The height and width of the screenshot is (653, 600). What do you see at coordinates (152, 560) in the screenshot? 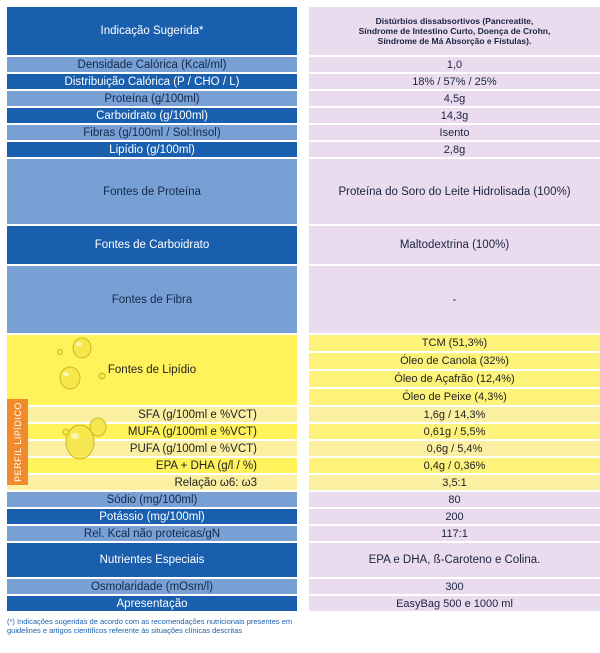
I see `row-label: Nutrientes Especiais` at bounding box center [152, 560].